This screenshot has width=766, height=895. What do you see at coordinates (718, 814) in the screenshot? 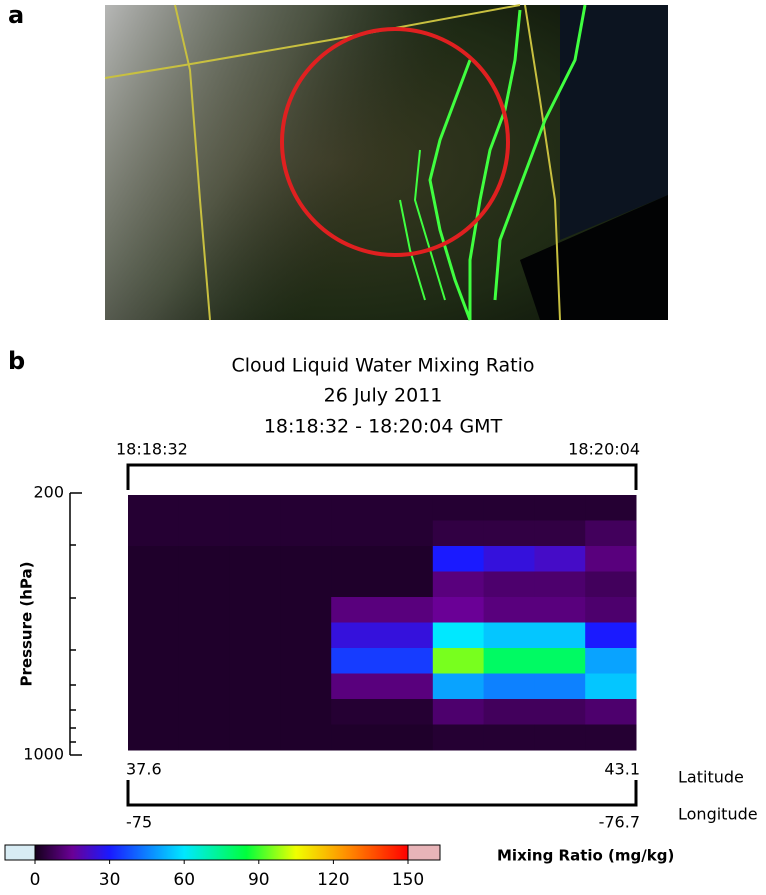
I see `axis-label: Longitude` at bounding box center [718, 814].